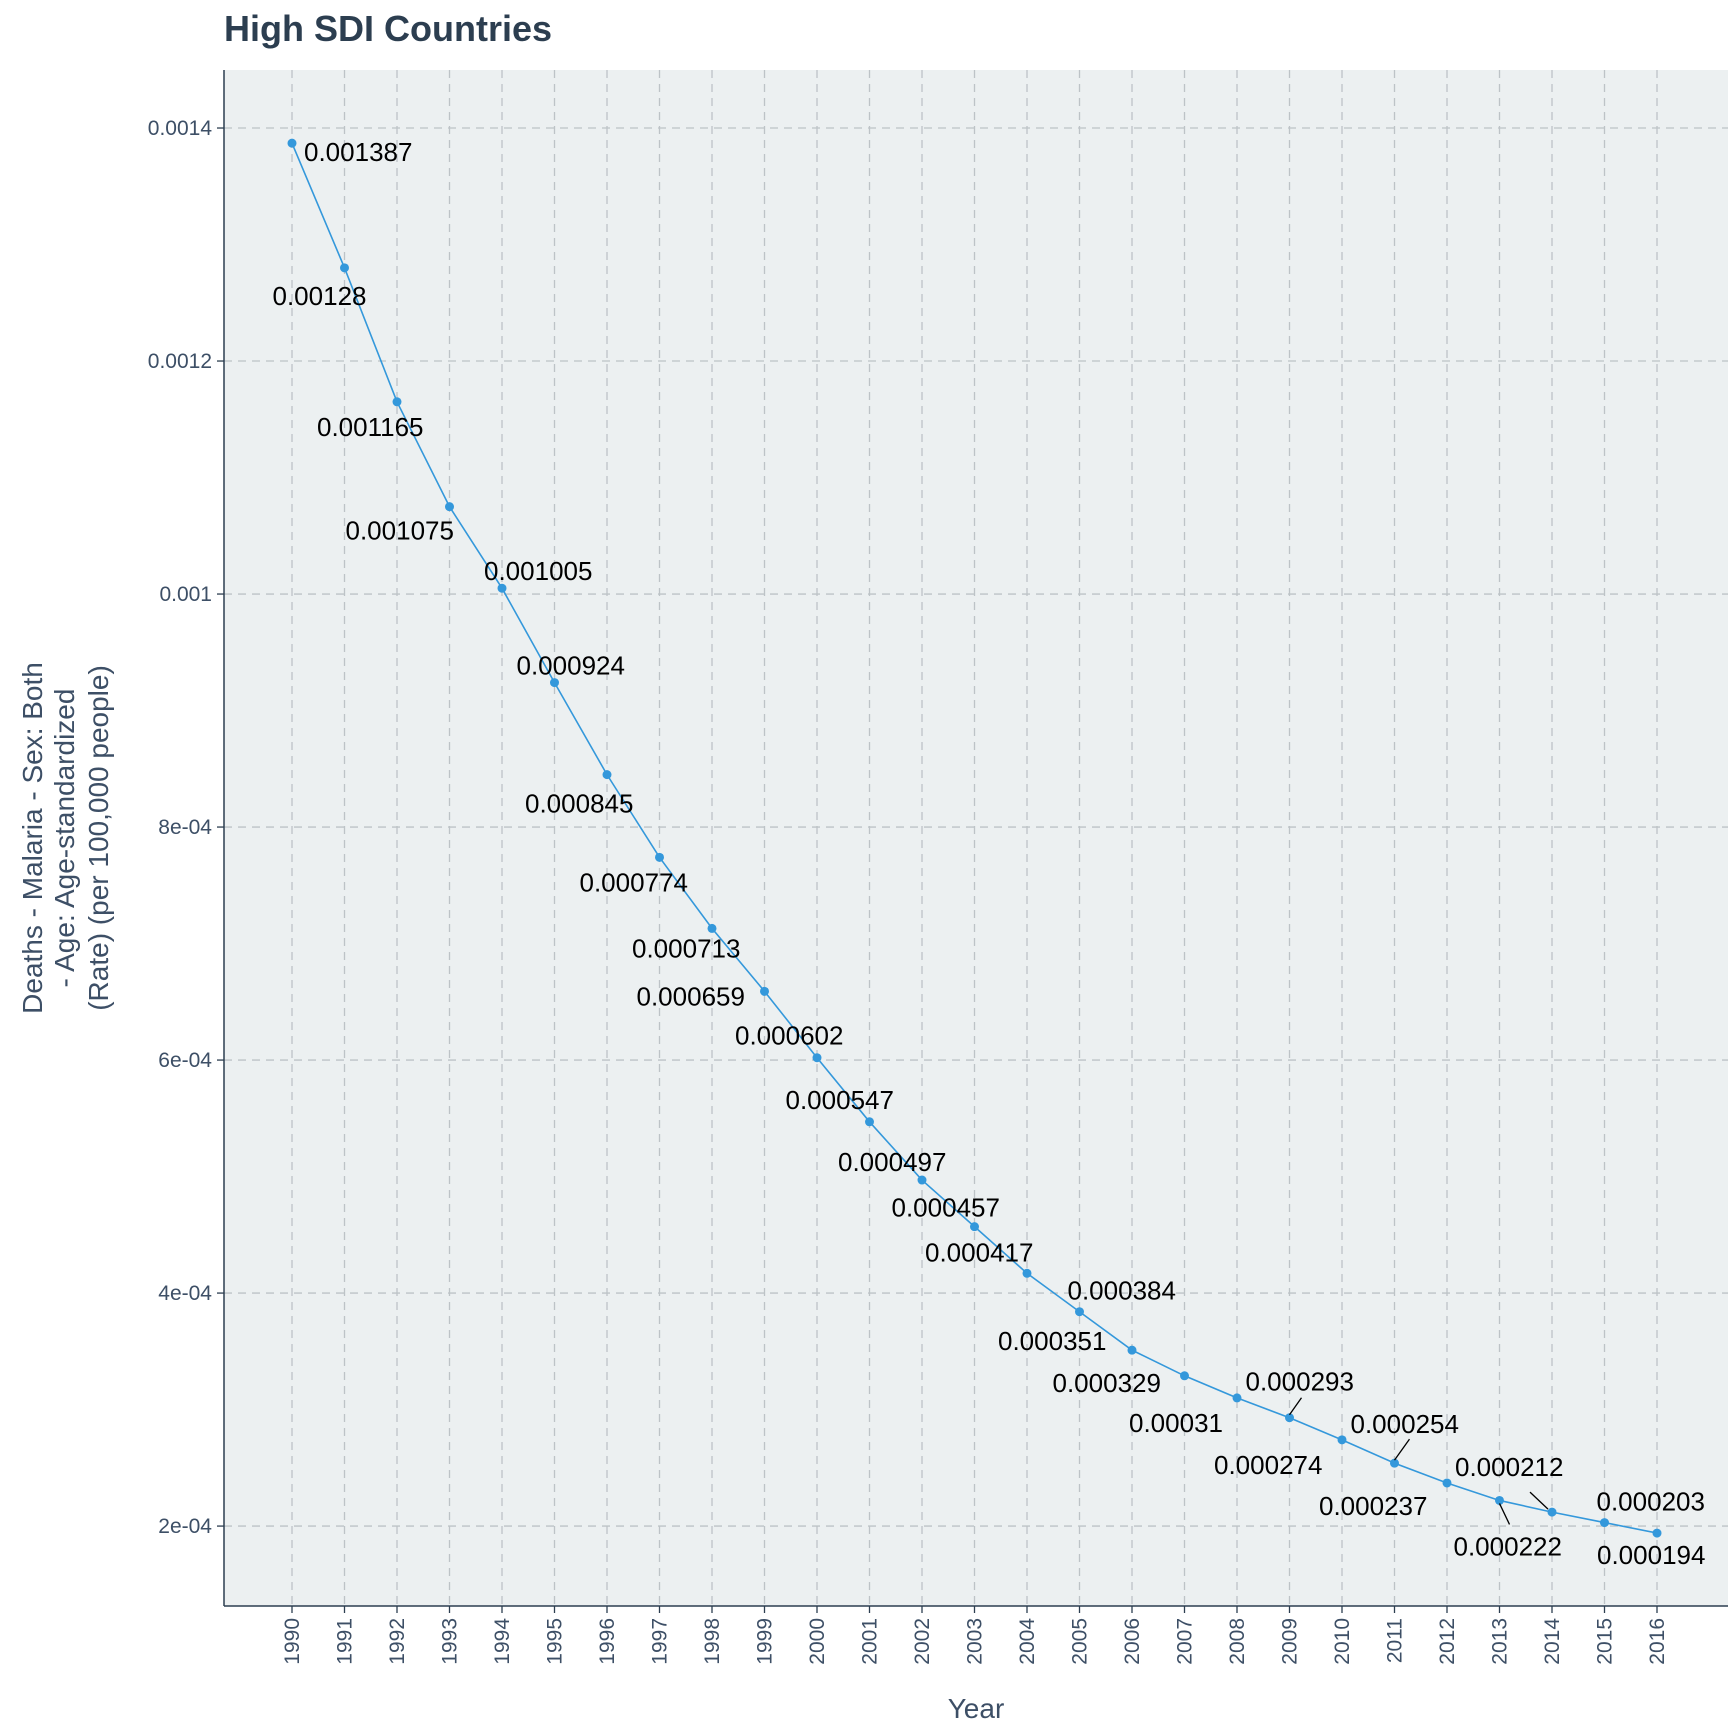 The height and width of the screenshot is (1728, 1728). What do you see at coordinates (1651, 1555) in the screenshot?
I see `data-label: 0.000194` at bounding box center [1651, 1555].